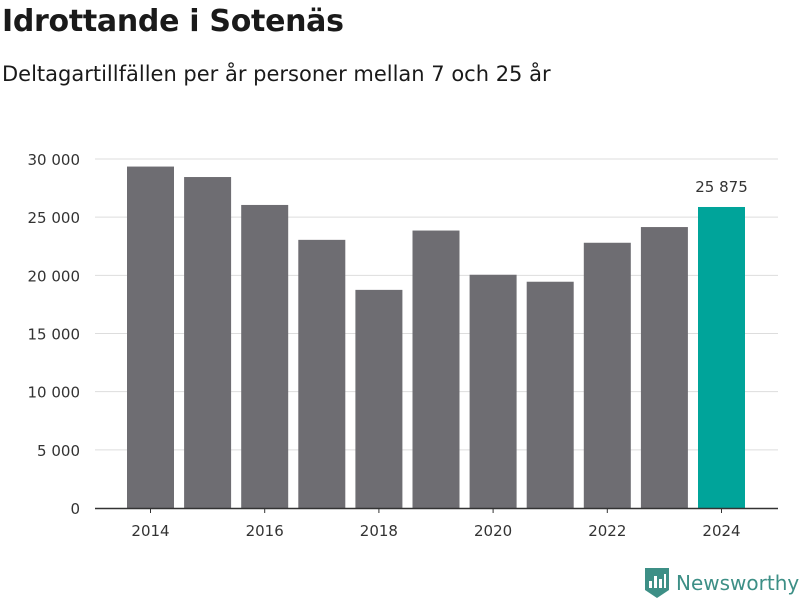  I want to click on bar-2018, so click(379, 398).